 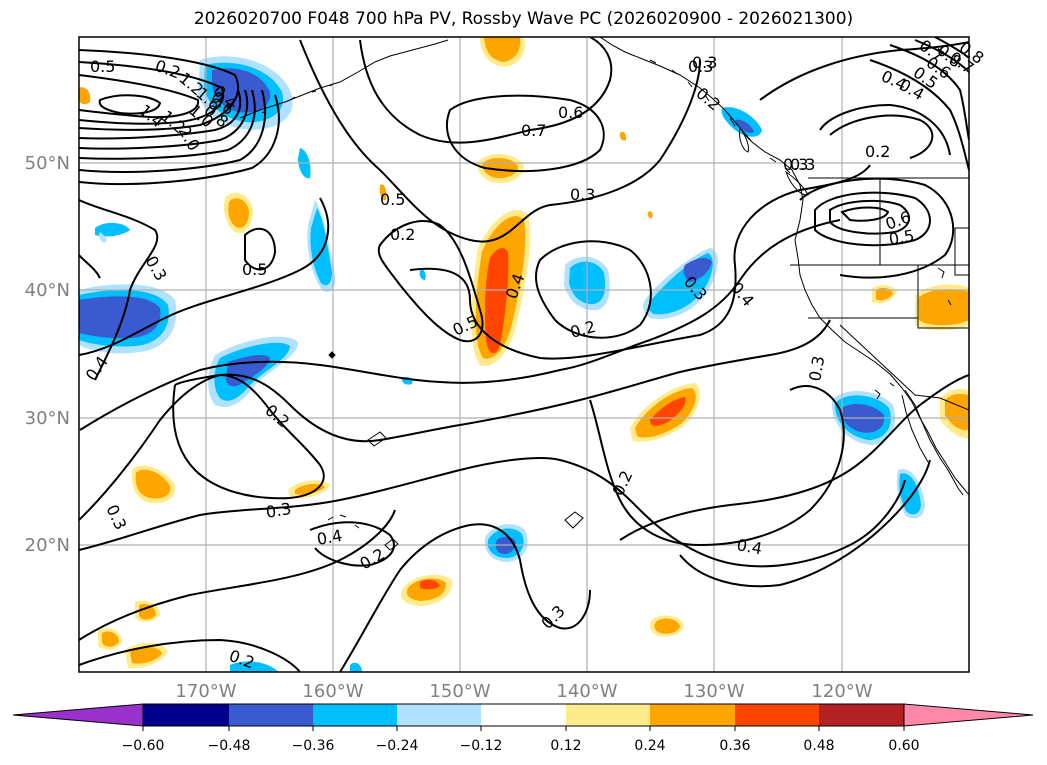 I want to click on colorbar-tick-label: −0.60, so click(x=143, y=746).